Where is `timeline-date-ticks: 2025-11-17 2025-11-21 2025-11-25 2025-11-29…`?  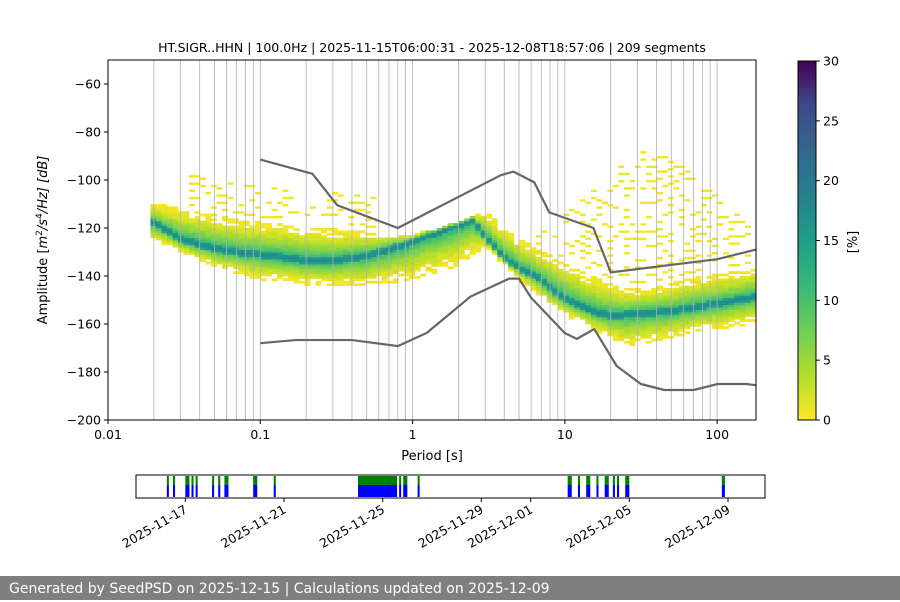
timeline-date-ticks: 2025-11-17 2025-11-21 2025-11-25 2025-11-29… is located at coordinates (426, 524).